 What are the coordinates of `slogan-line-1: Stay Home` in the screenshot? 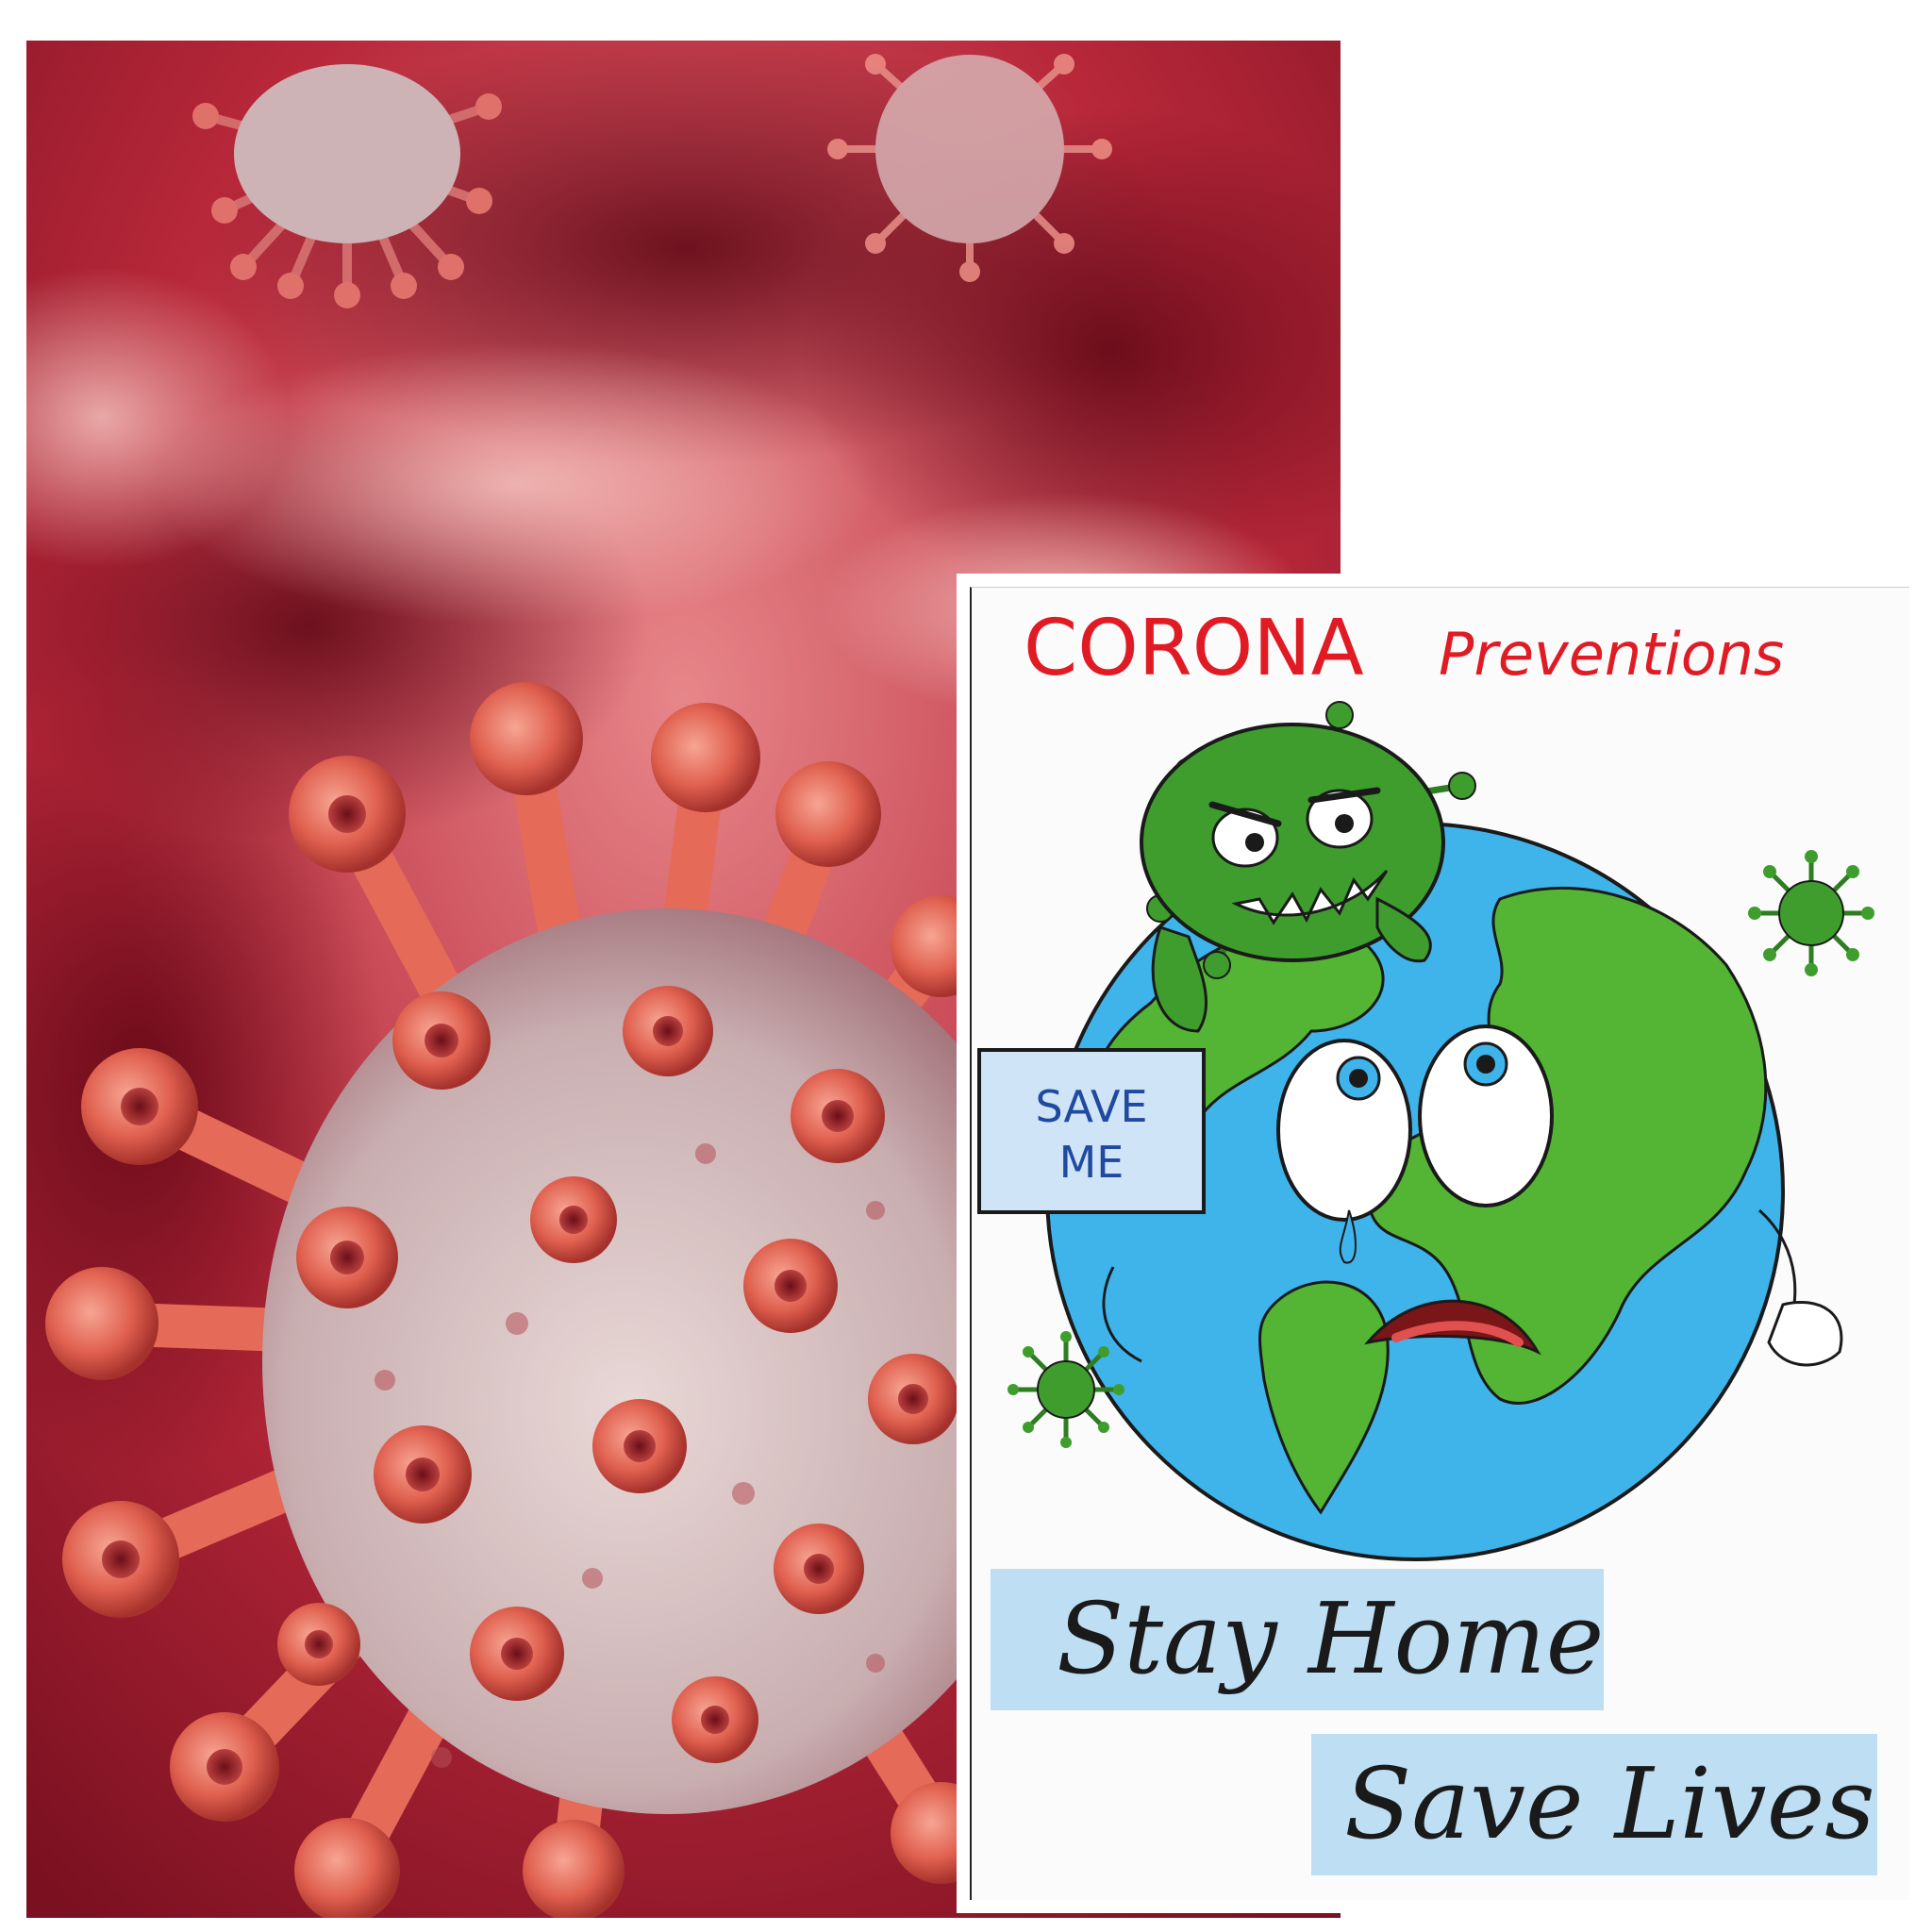 It's located at (1331, 1638).